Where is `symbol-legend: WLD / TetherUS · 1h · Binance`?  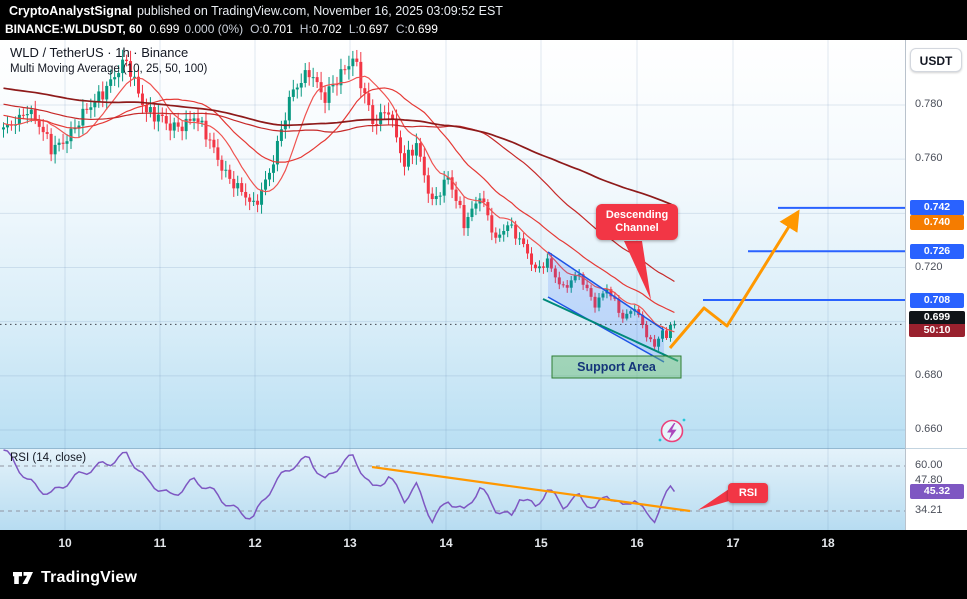 symbol-legend: WLD / TetherUS · 1h · Binance is located at coordinates (99, 52).